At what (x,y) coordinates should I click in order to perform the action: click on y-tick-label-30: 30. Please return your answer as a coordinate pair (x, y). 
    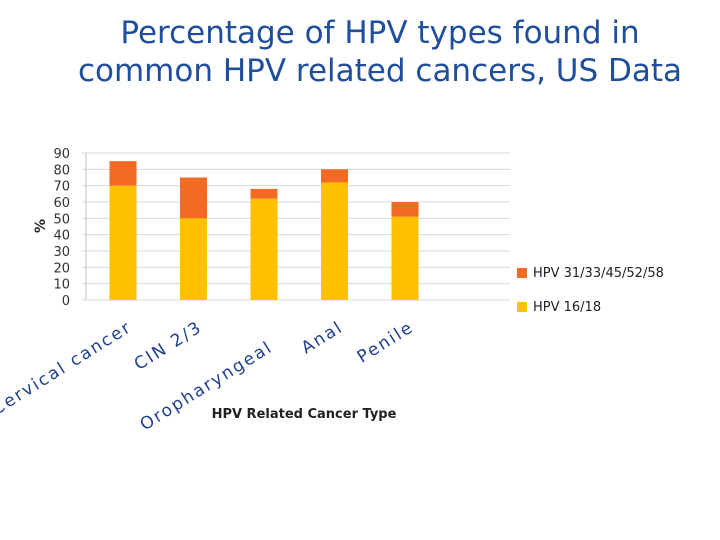
    Looking at the image, I should click on (61, 252).